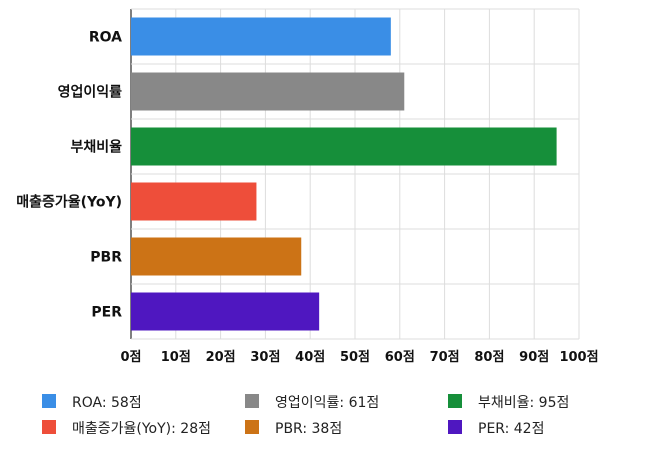 The height and width of the screenshot is (454, 650). What do you see at coordinates (106, 258) in the screenshot?
I see `category-label: PBR` at bounding box center [106, 258].